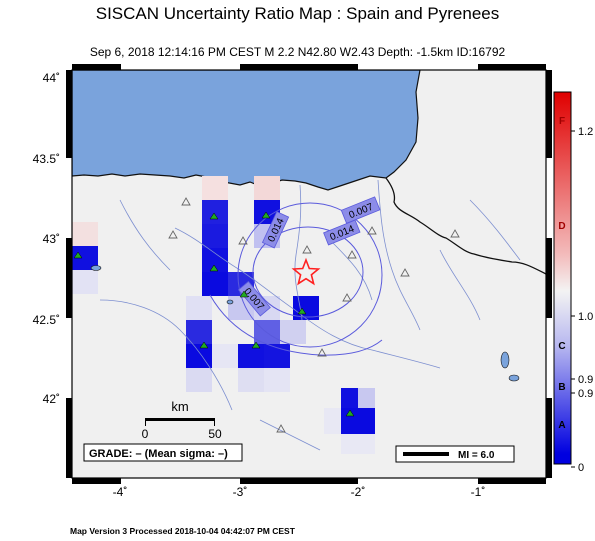  Describe the element at coordinates (158, 454) in the screenshot. I see `grade-text: GRADE: – (Mean sigma: –)` at that location.